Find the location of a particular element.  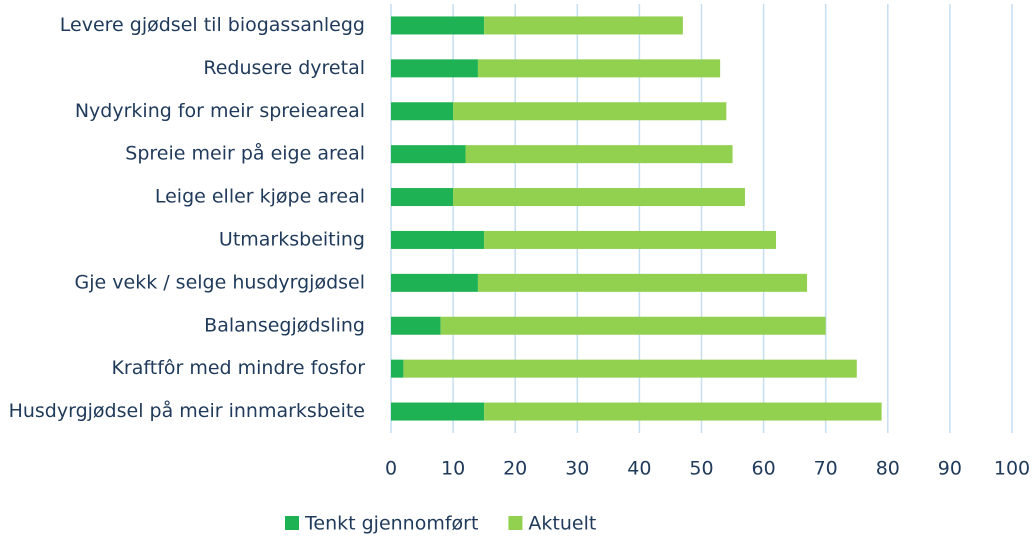

x-tick-label: 90 is located at coordinates (950, 469).